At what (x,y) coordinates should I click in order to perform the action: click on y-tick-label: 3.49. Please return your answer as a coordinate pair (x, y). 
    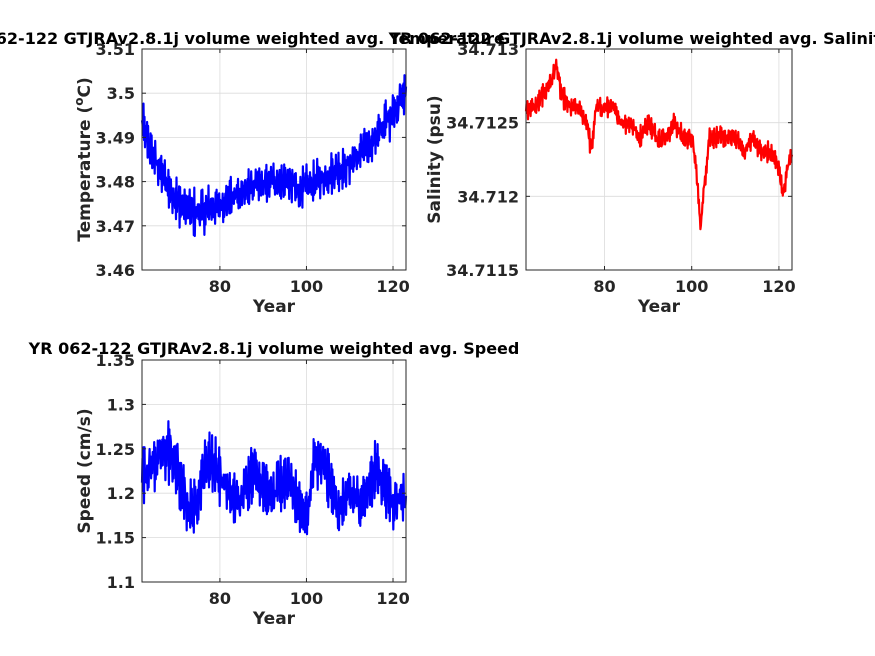
    Looking at the image, I should click on (115, 137).